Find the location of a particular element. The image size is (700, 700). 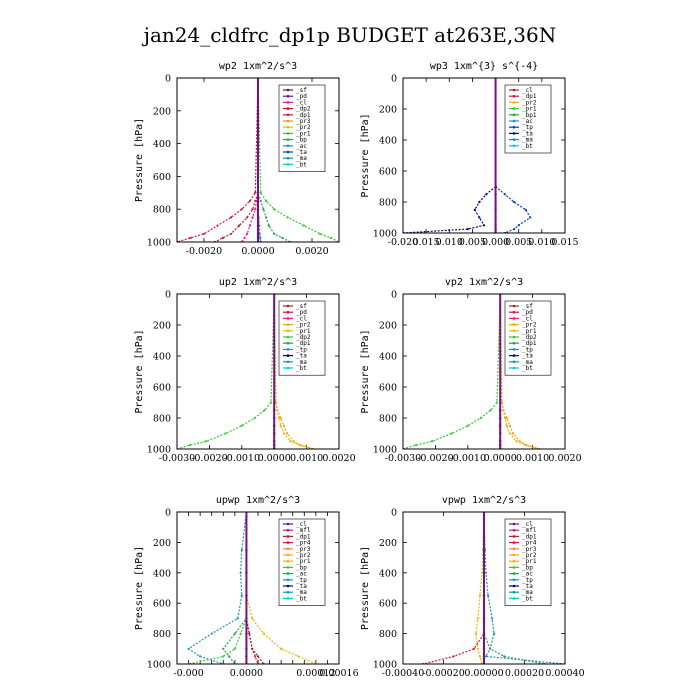

wp3-xtick-label: 0.010 is located at coordinates (449, 242).